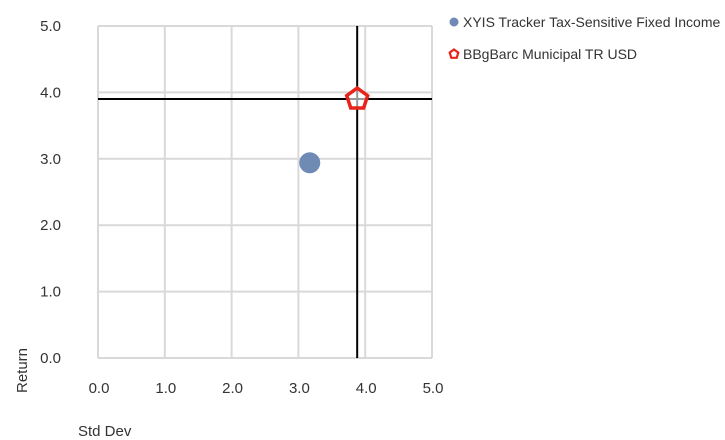 The height and width of the screenshot is (440, 725). Describe the element at coordinates (433, 388) in the screenshot. I see `x-tick-label: 5.0` at that location.